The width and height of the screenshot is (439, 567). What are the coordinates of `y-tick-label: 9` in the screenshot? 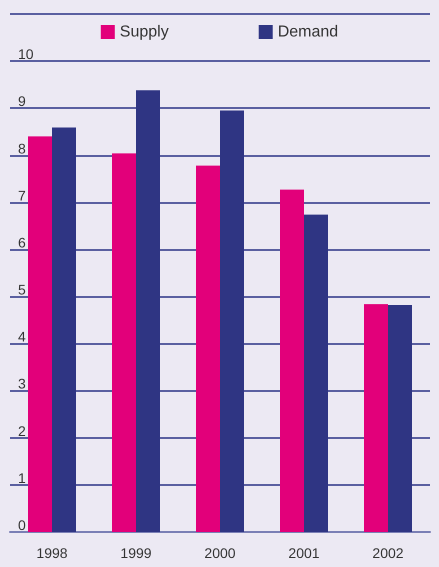 It's located at (22, 101).